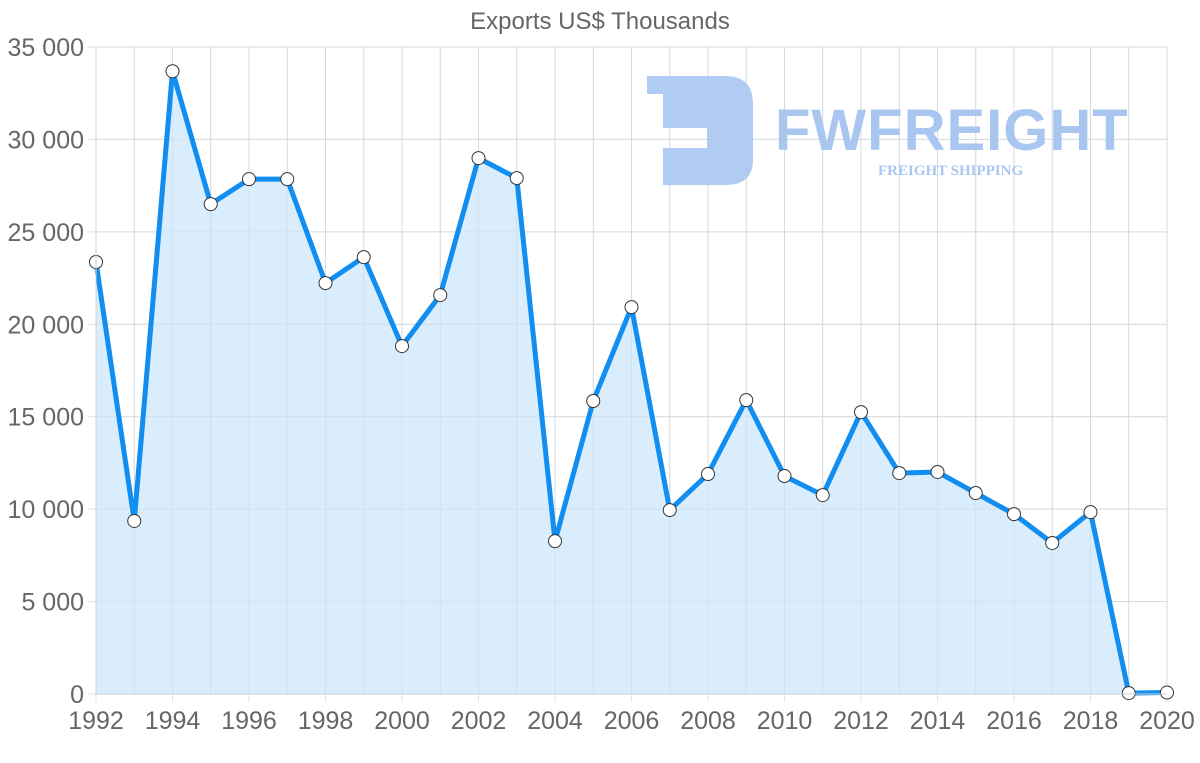 The image size is (1200, 763). What do you see at coordinates (1090, 512) in the screenshot?
I see `data-point-2018` at bounding box center [1090, 512].